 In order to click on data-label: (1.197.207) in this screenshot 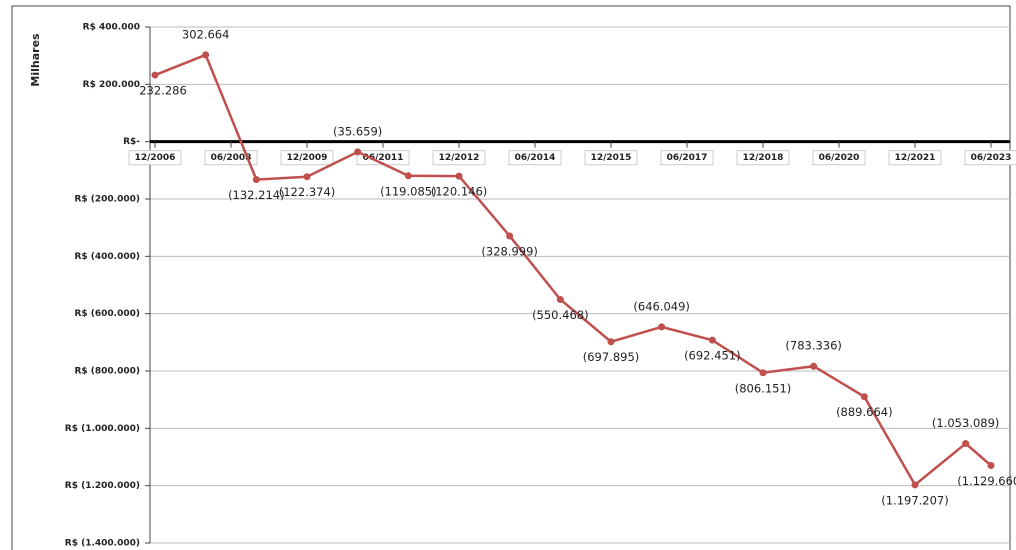, I will do `click(915, 500)`.